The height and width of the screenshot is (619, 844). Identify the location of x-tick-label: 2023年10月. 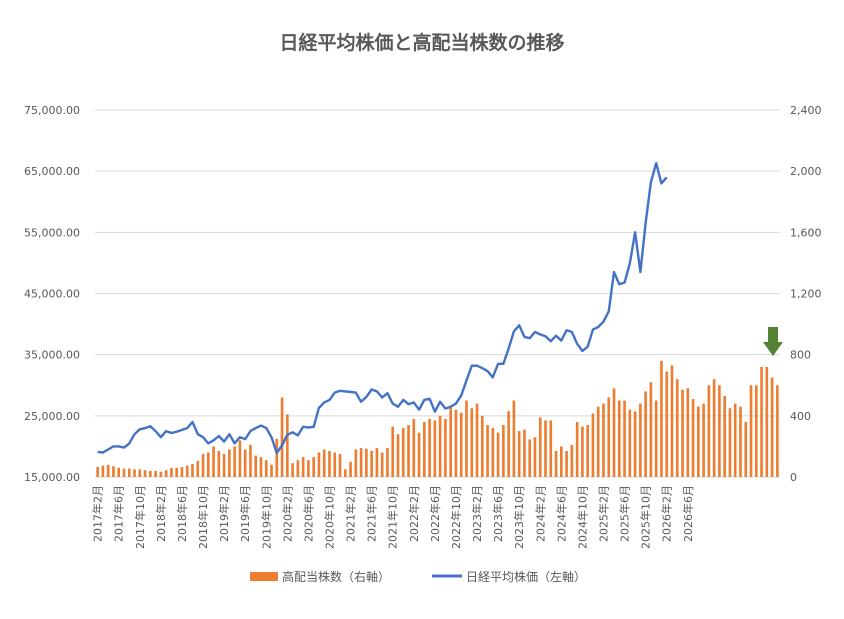
(519, 517).